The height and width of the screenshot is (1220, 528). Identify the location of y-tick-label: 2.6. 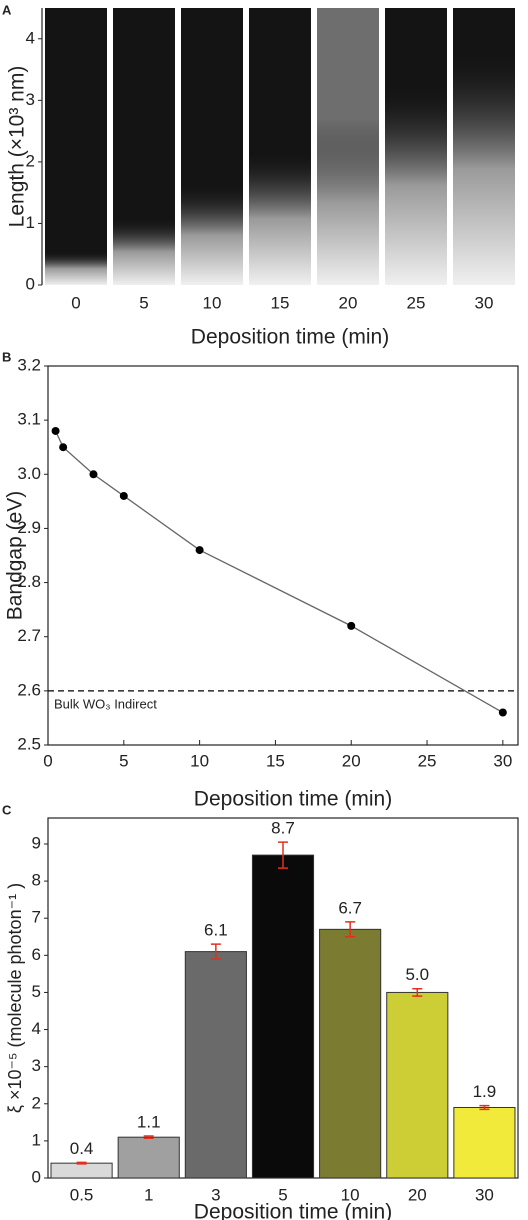
(29, 689).